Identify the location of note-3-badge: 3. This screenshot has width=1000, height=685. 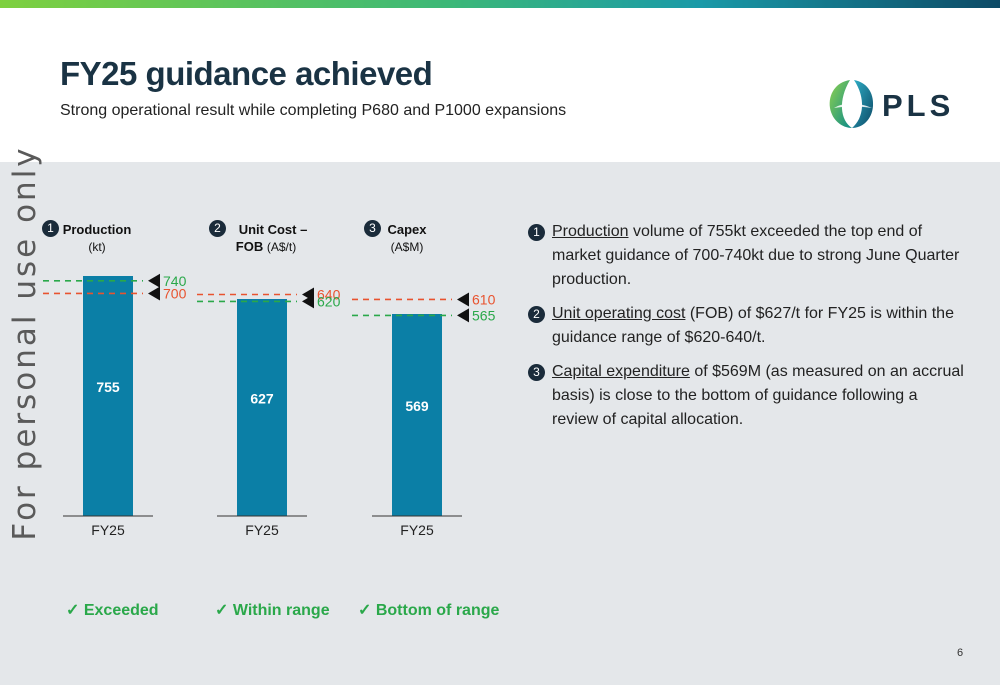
(536, 372).